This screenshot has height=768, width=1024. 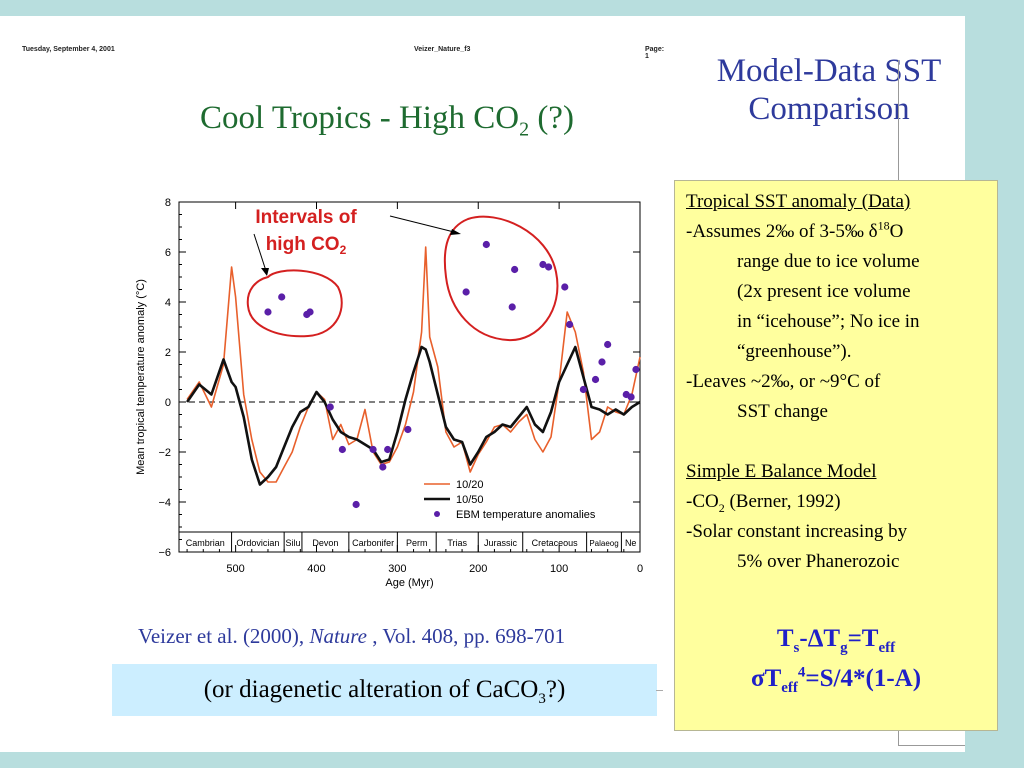 I want to click on caco3-caption-box: (or diagenetic alteration of CaCO3?), so click(x=384, y=690).